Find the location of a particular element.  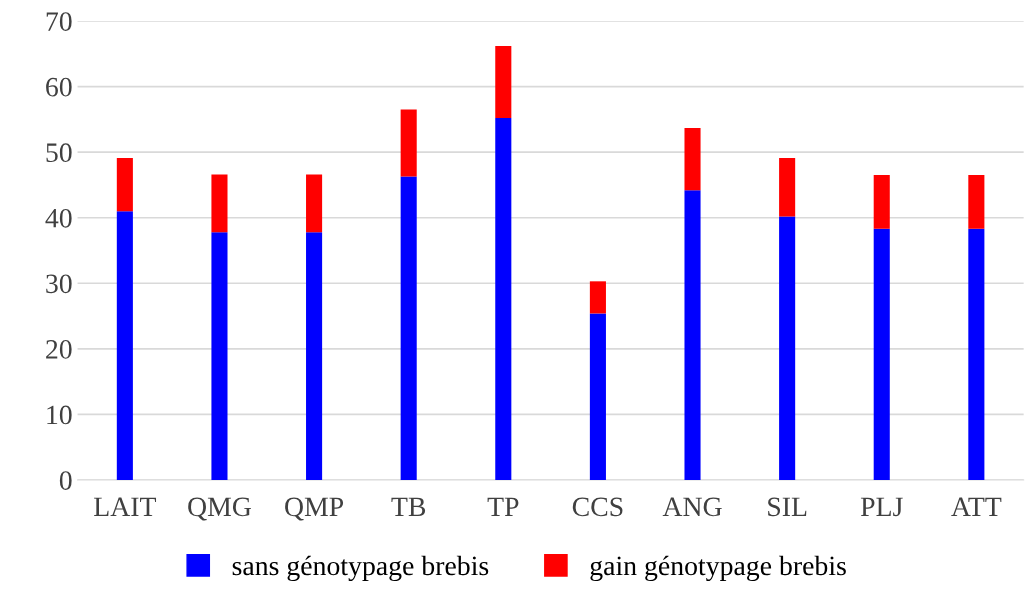

y-tick-label: 30 is located at coordinates (59, 284).